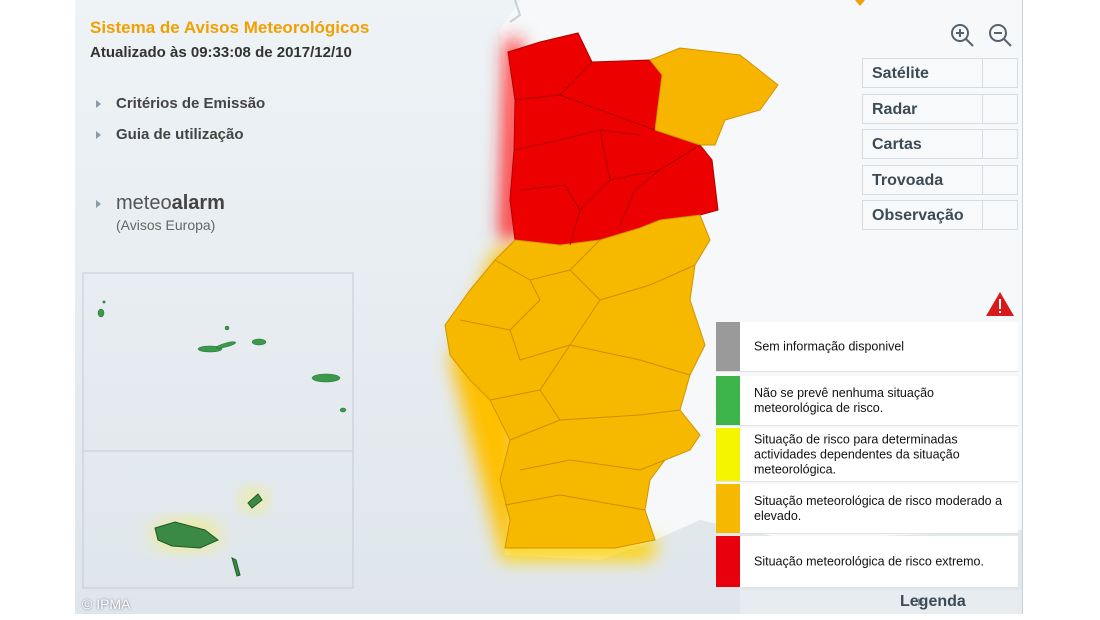  Describe the element at coordinates (829, 346) in the screenshot. I see `legend-label: Sem informação disponivel` at that location.